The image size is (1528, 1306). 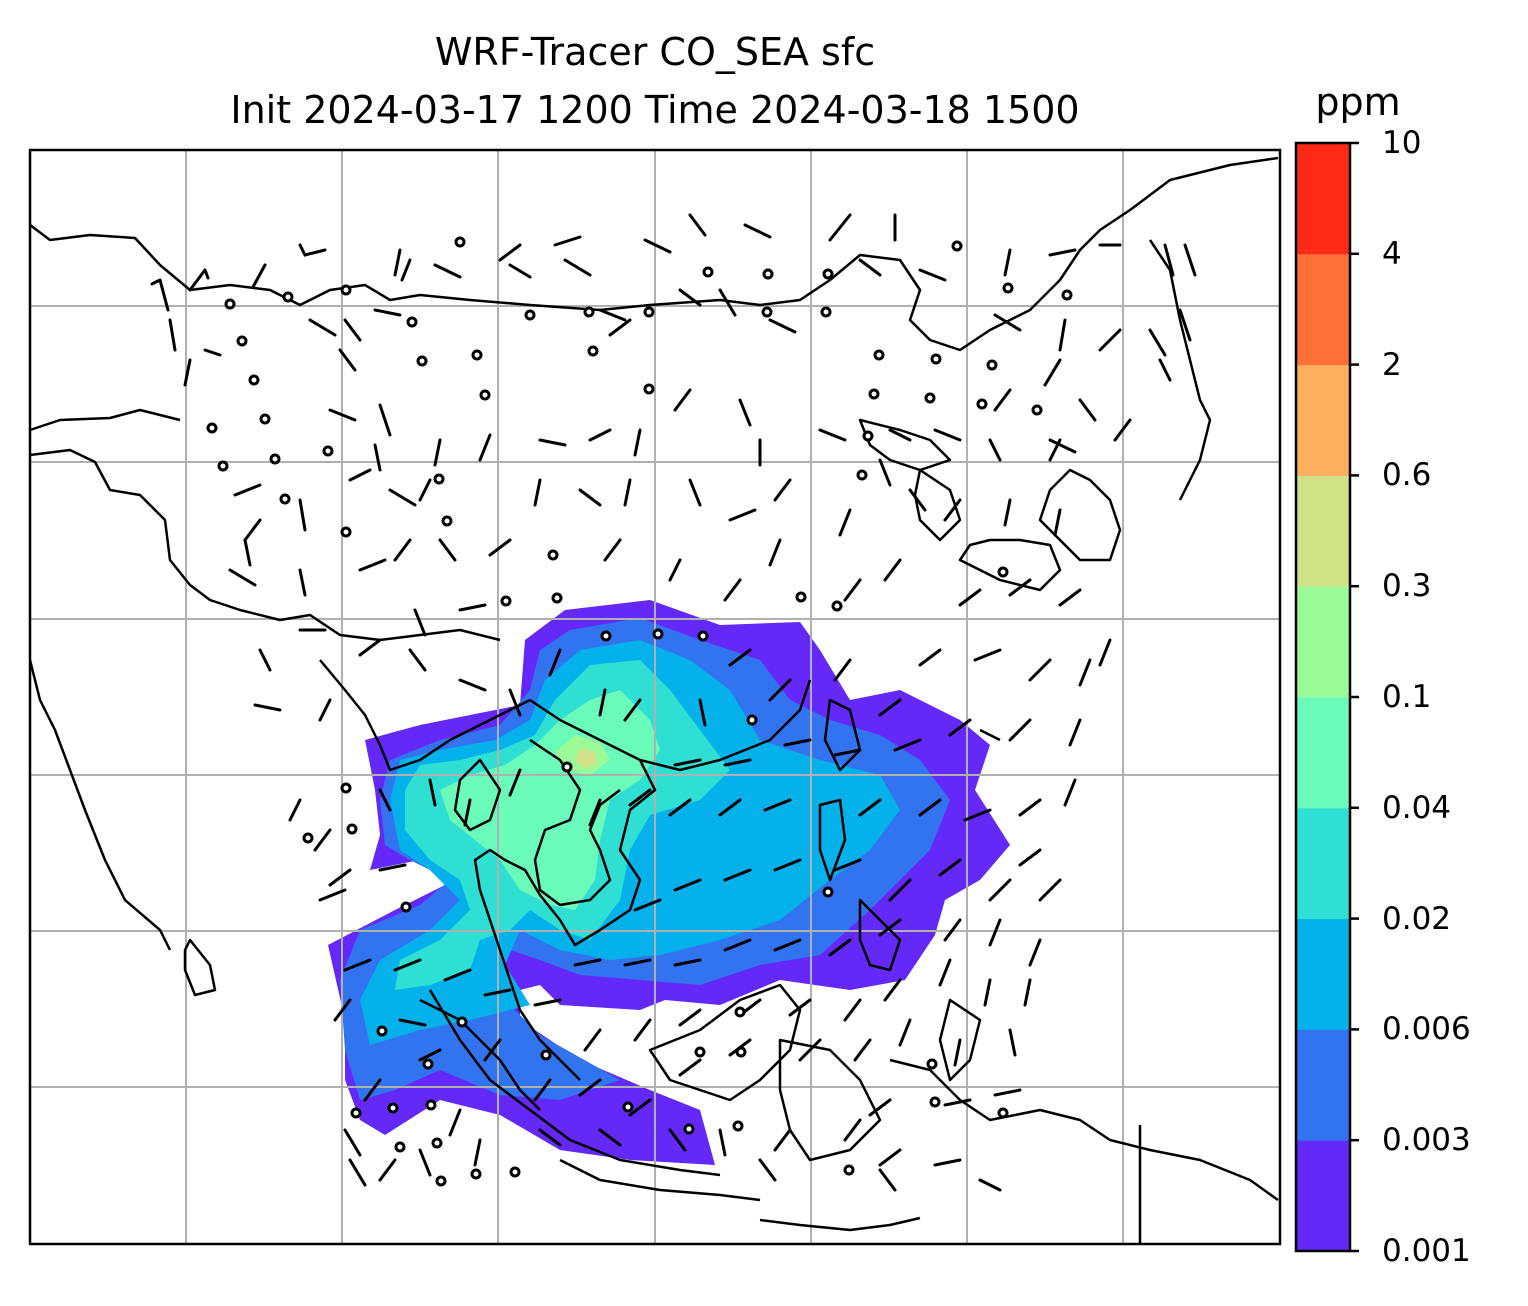 I want to click on colorbar-tick-label: 0.3, so click(x=1407, y=586).